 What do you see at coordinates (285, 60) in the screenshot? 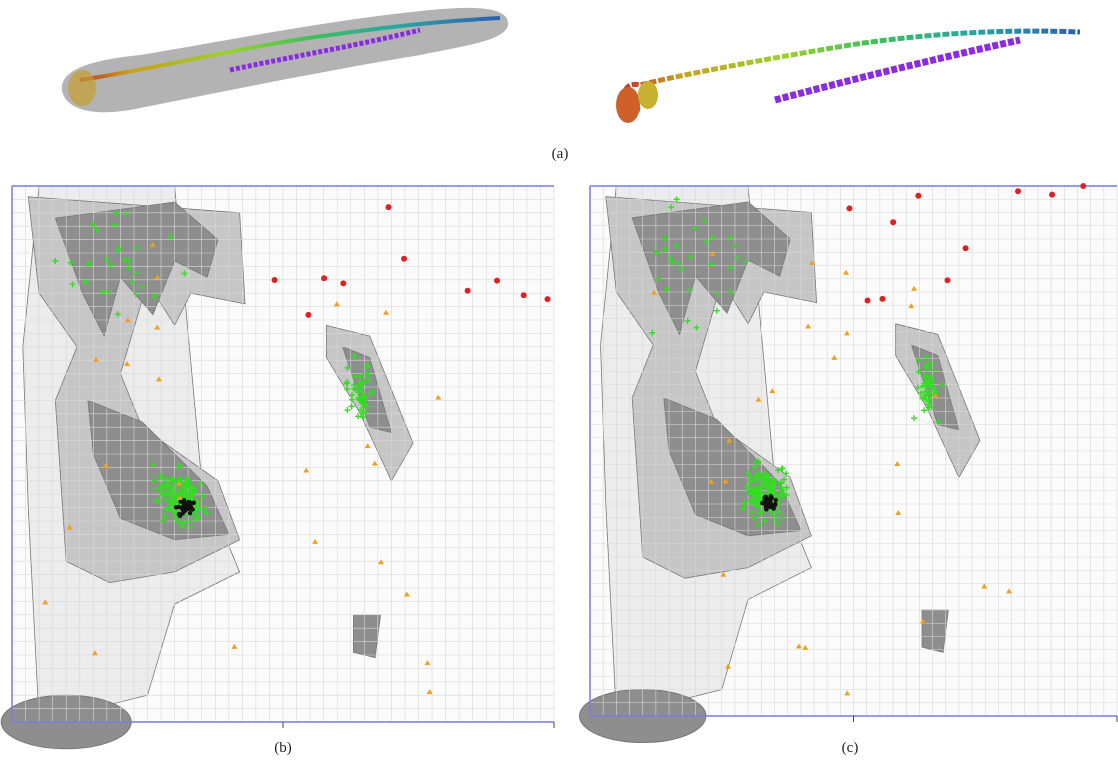
I see `protein-surface` at bounding box center [285, 60].